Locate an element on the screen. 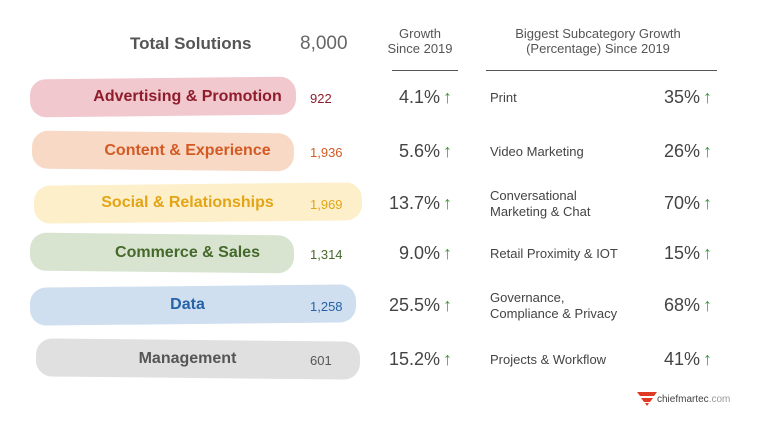 Image resolution: width=770 pixels, height=423 pixels. subcategory-header-line1: Biggest Subcategory Growth is located at coordinates (598, 33).